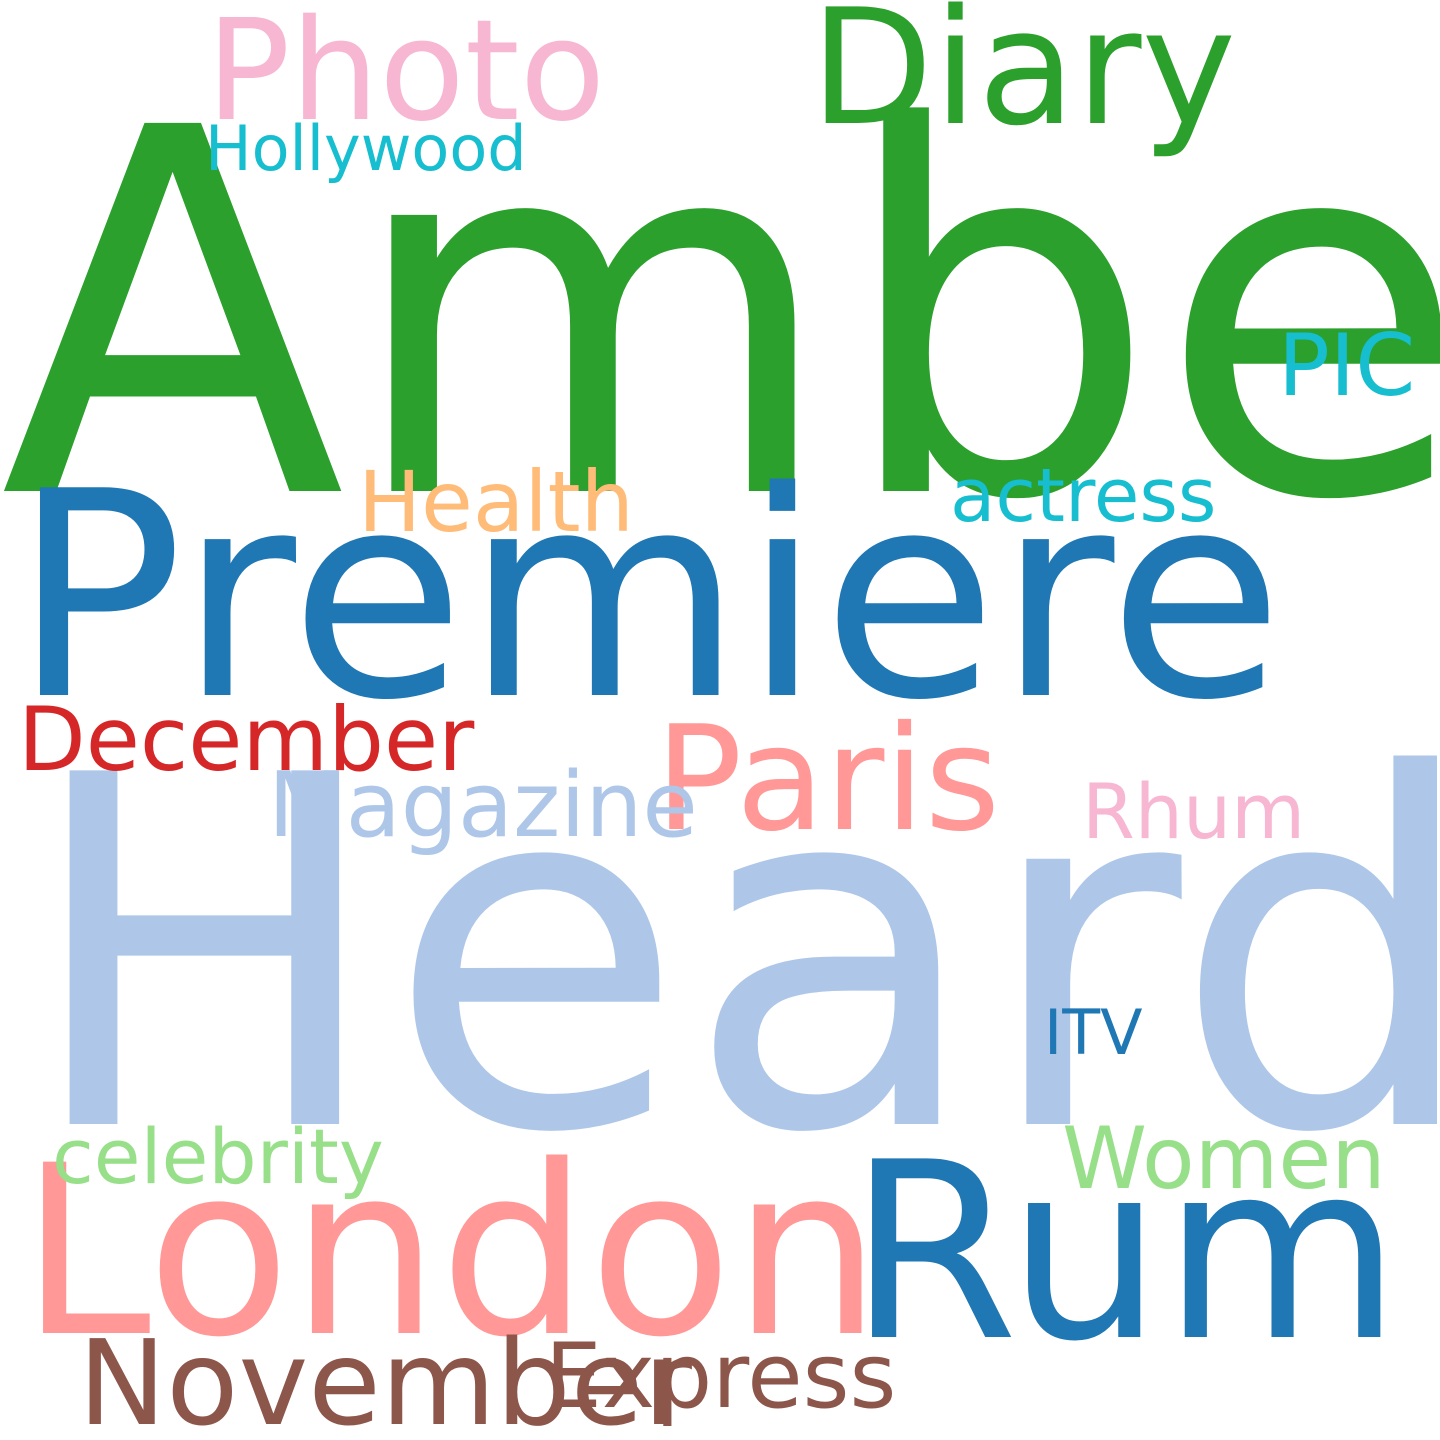 This screenshot has height=1440, width=1440. What do you see at coordinates (451, 1252) in the screenshot?
I see `word-london: London` at bounding box center [451, 1252].